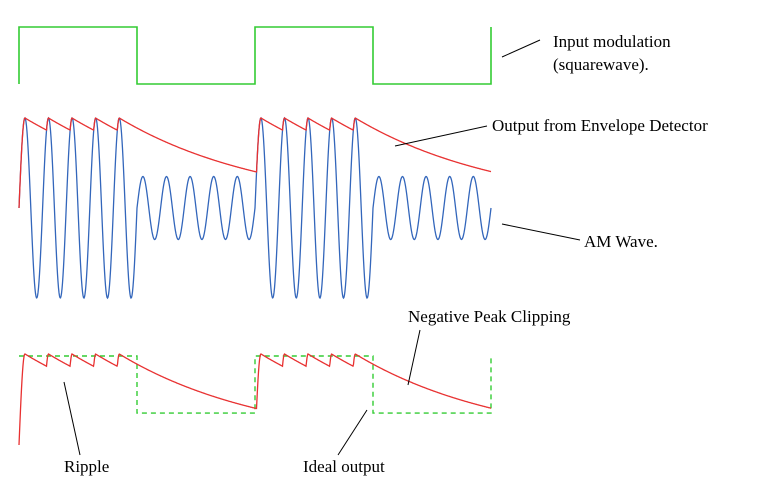  I want to click on negative-peak-clipping-leader, so click(414, 357).